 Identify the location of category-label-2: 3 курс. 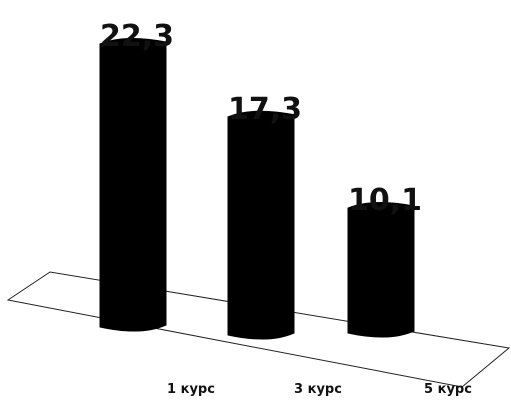
(318, 389).